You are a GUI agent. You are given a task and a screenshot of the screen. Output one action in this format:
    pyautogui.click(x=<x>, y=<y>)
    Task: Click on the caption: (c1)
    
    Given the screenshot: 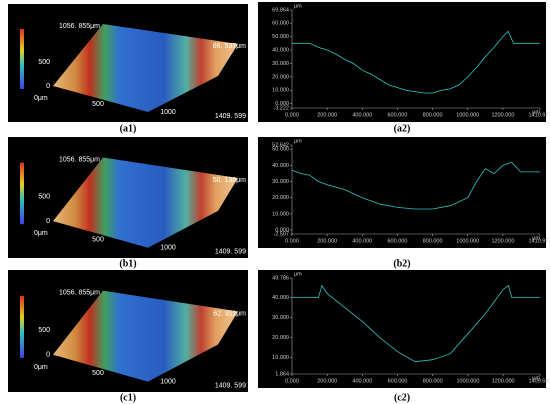 What is the action you would take?
    pyautogui.click(x=128, y=397)
    